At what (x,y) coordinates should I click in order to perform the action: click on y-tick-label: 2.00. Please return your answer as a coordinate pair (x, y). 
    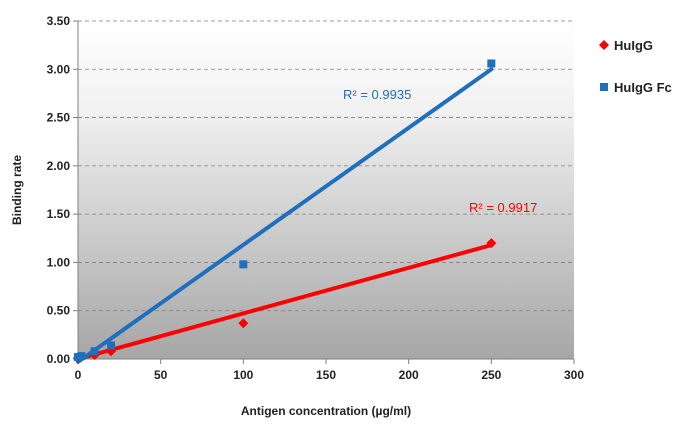
    Looking at the image, I should click on (59, 166).